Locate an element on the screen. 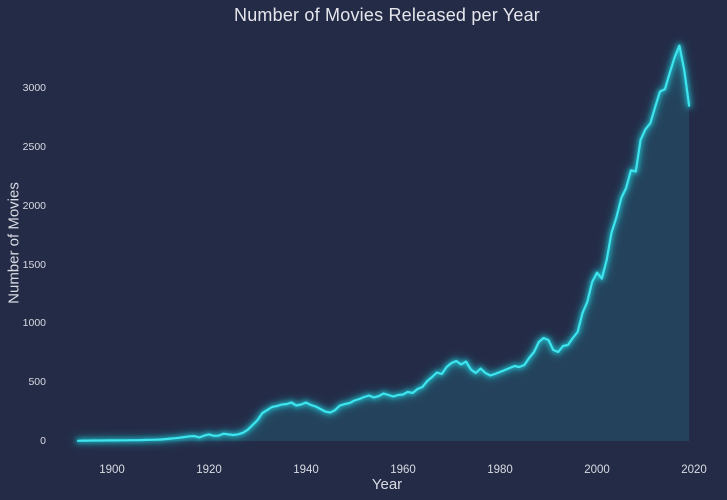 The width and height of the screenshot is (727, 500). y-tick-label: 500 is located at coordinates (37, 382).